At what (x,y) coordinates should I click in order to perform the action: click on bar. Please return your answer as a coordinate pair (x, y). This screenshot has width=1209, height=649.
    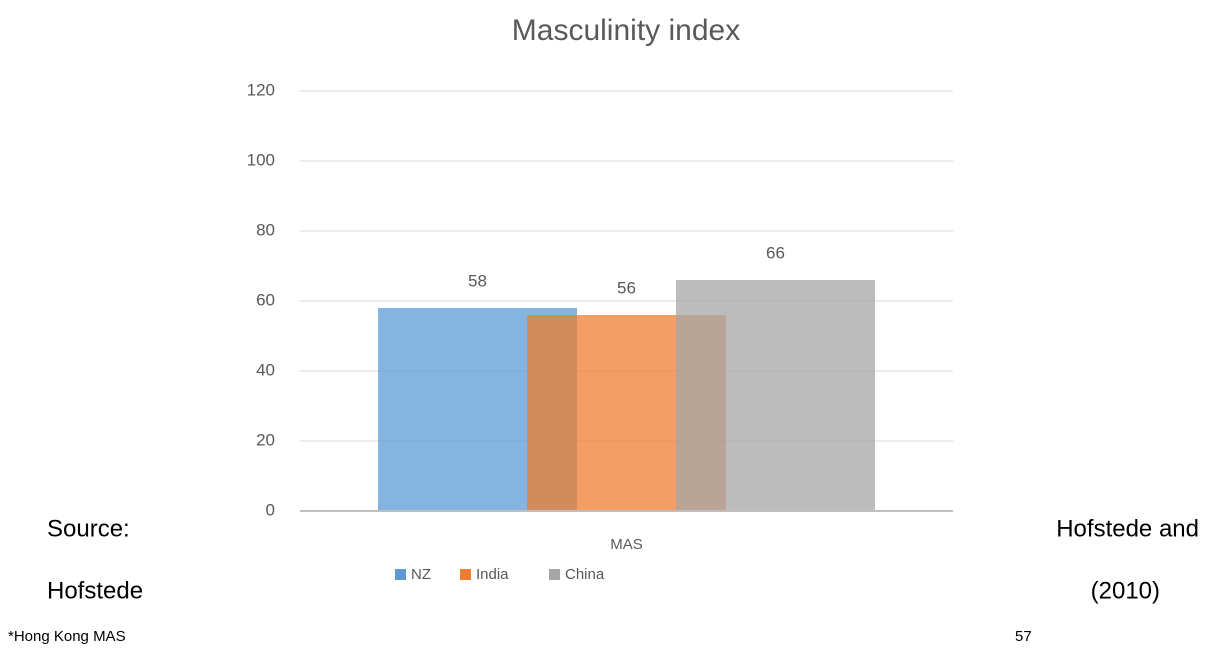
    Looking at the image, I should click on (775, 395).